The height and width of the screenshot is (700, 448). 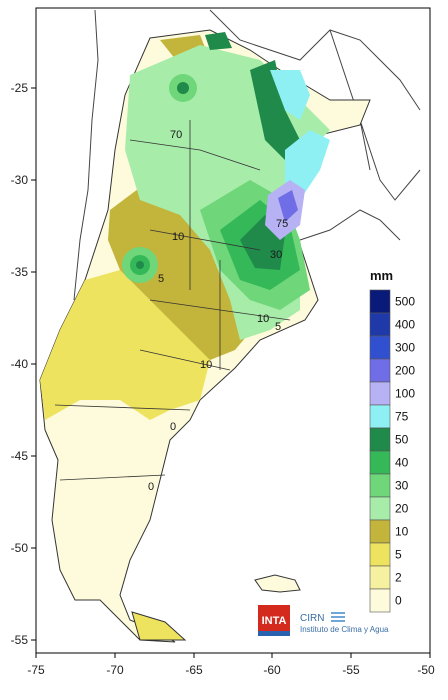 I want to click on contour-label: 30, so click(x=276, y=255).